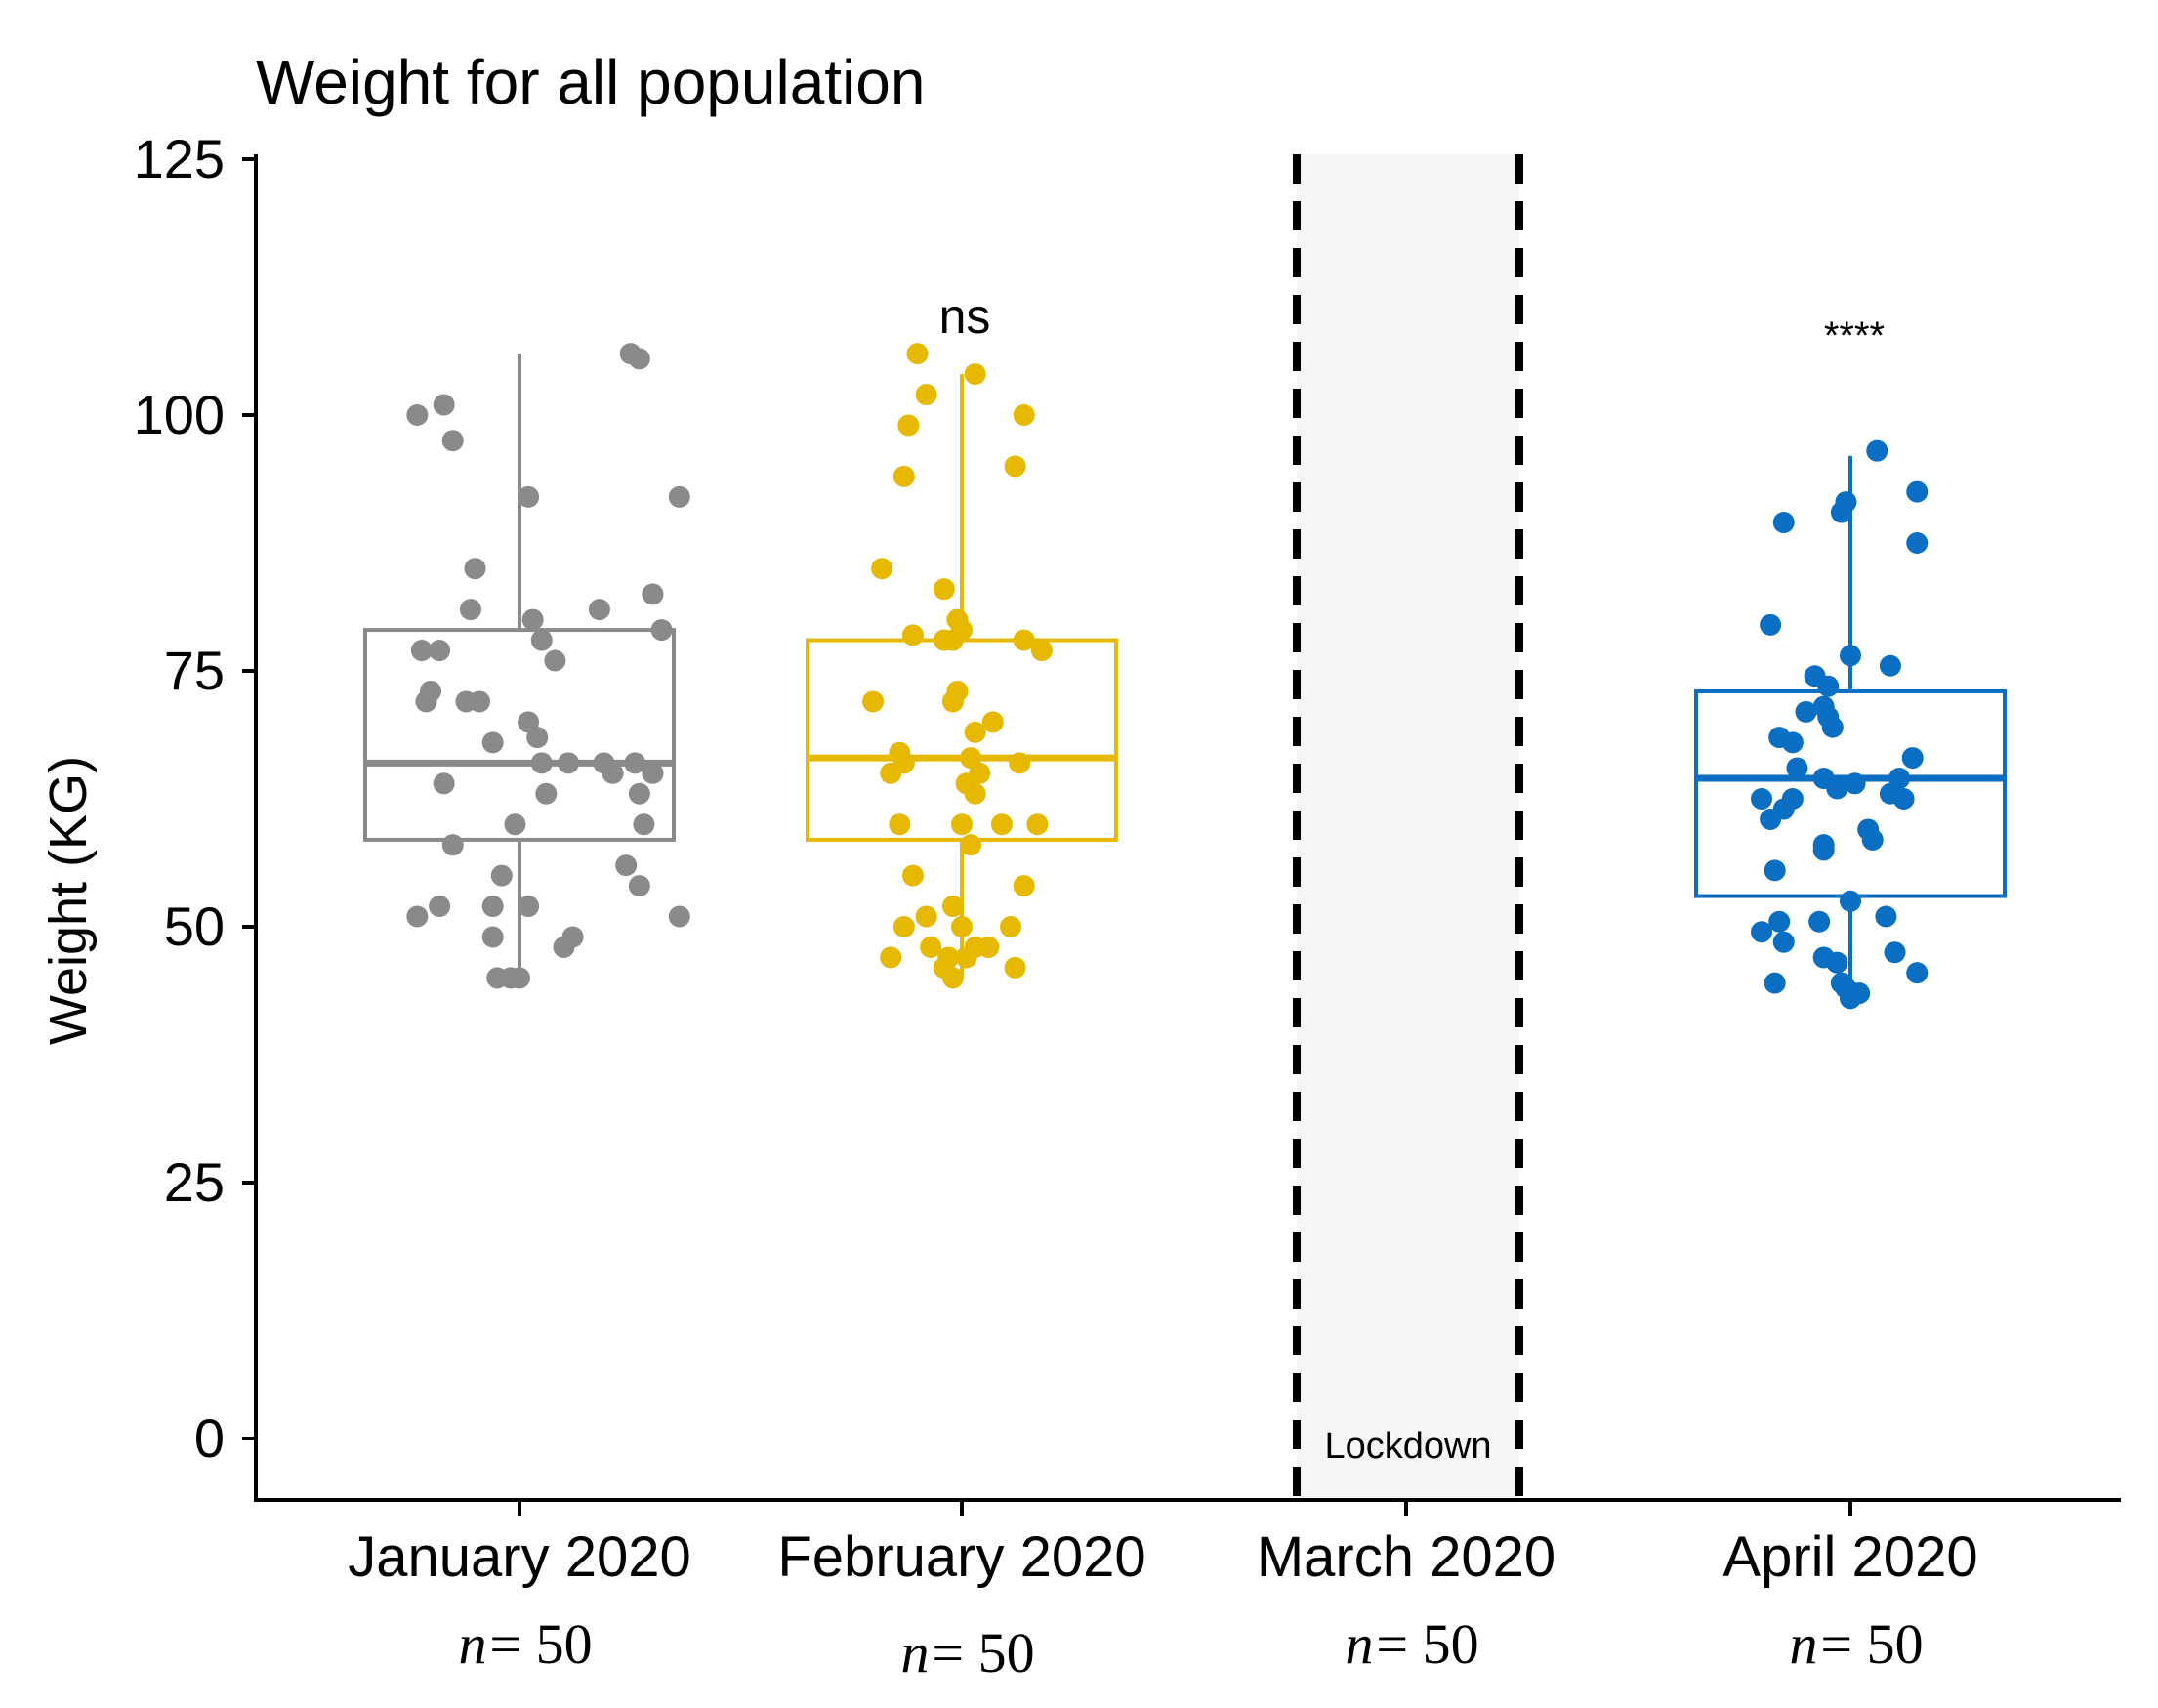  I want to click on x-tick-label: April 2020, so click(1849, 1557).